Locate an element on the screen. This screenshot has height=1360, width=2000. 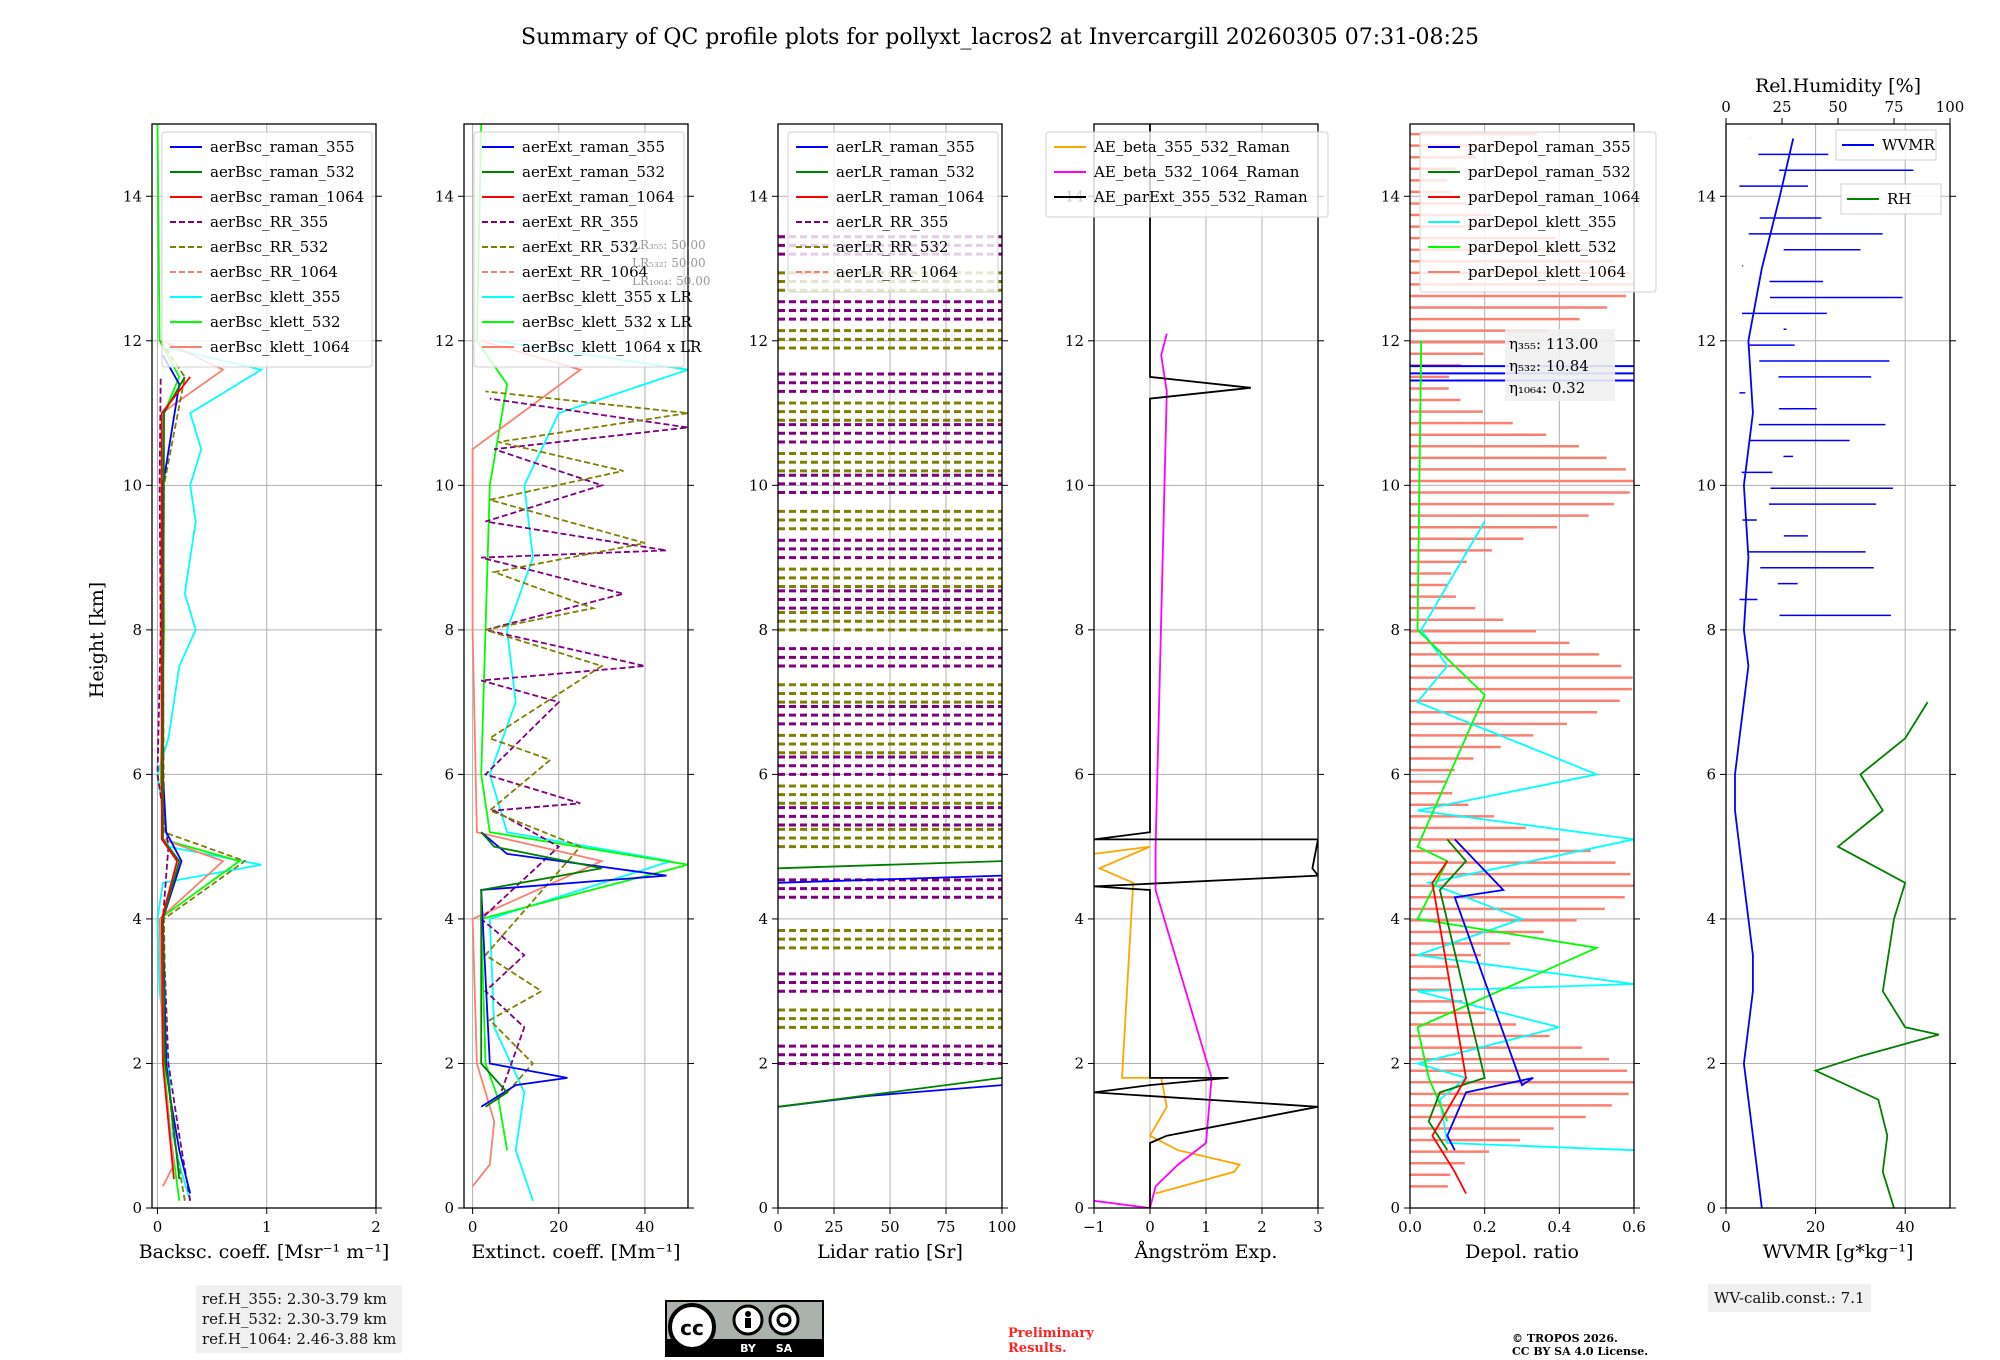
legend-label: parDepol_klett_532 is located at coordinates (1542, 247).